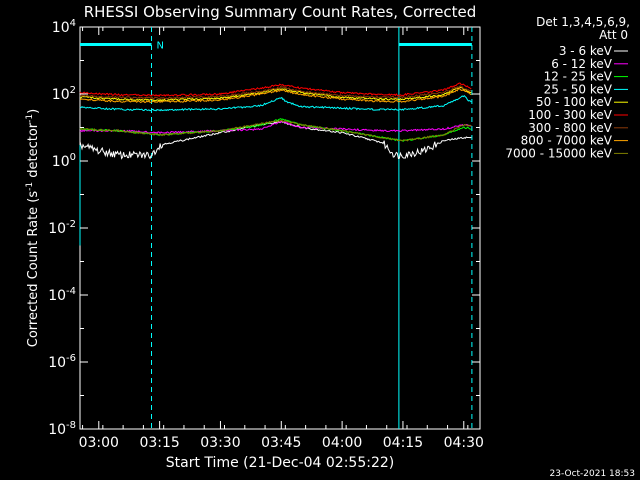  What do you see at coordinates (62, 429) in the screenshot?
I see `y-tick-label: 10⁻⁸` at bounding box center [62, 429].